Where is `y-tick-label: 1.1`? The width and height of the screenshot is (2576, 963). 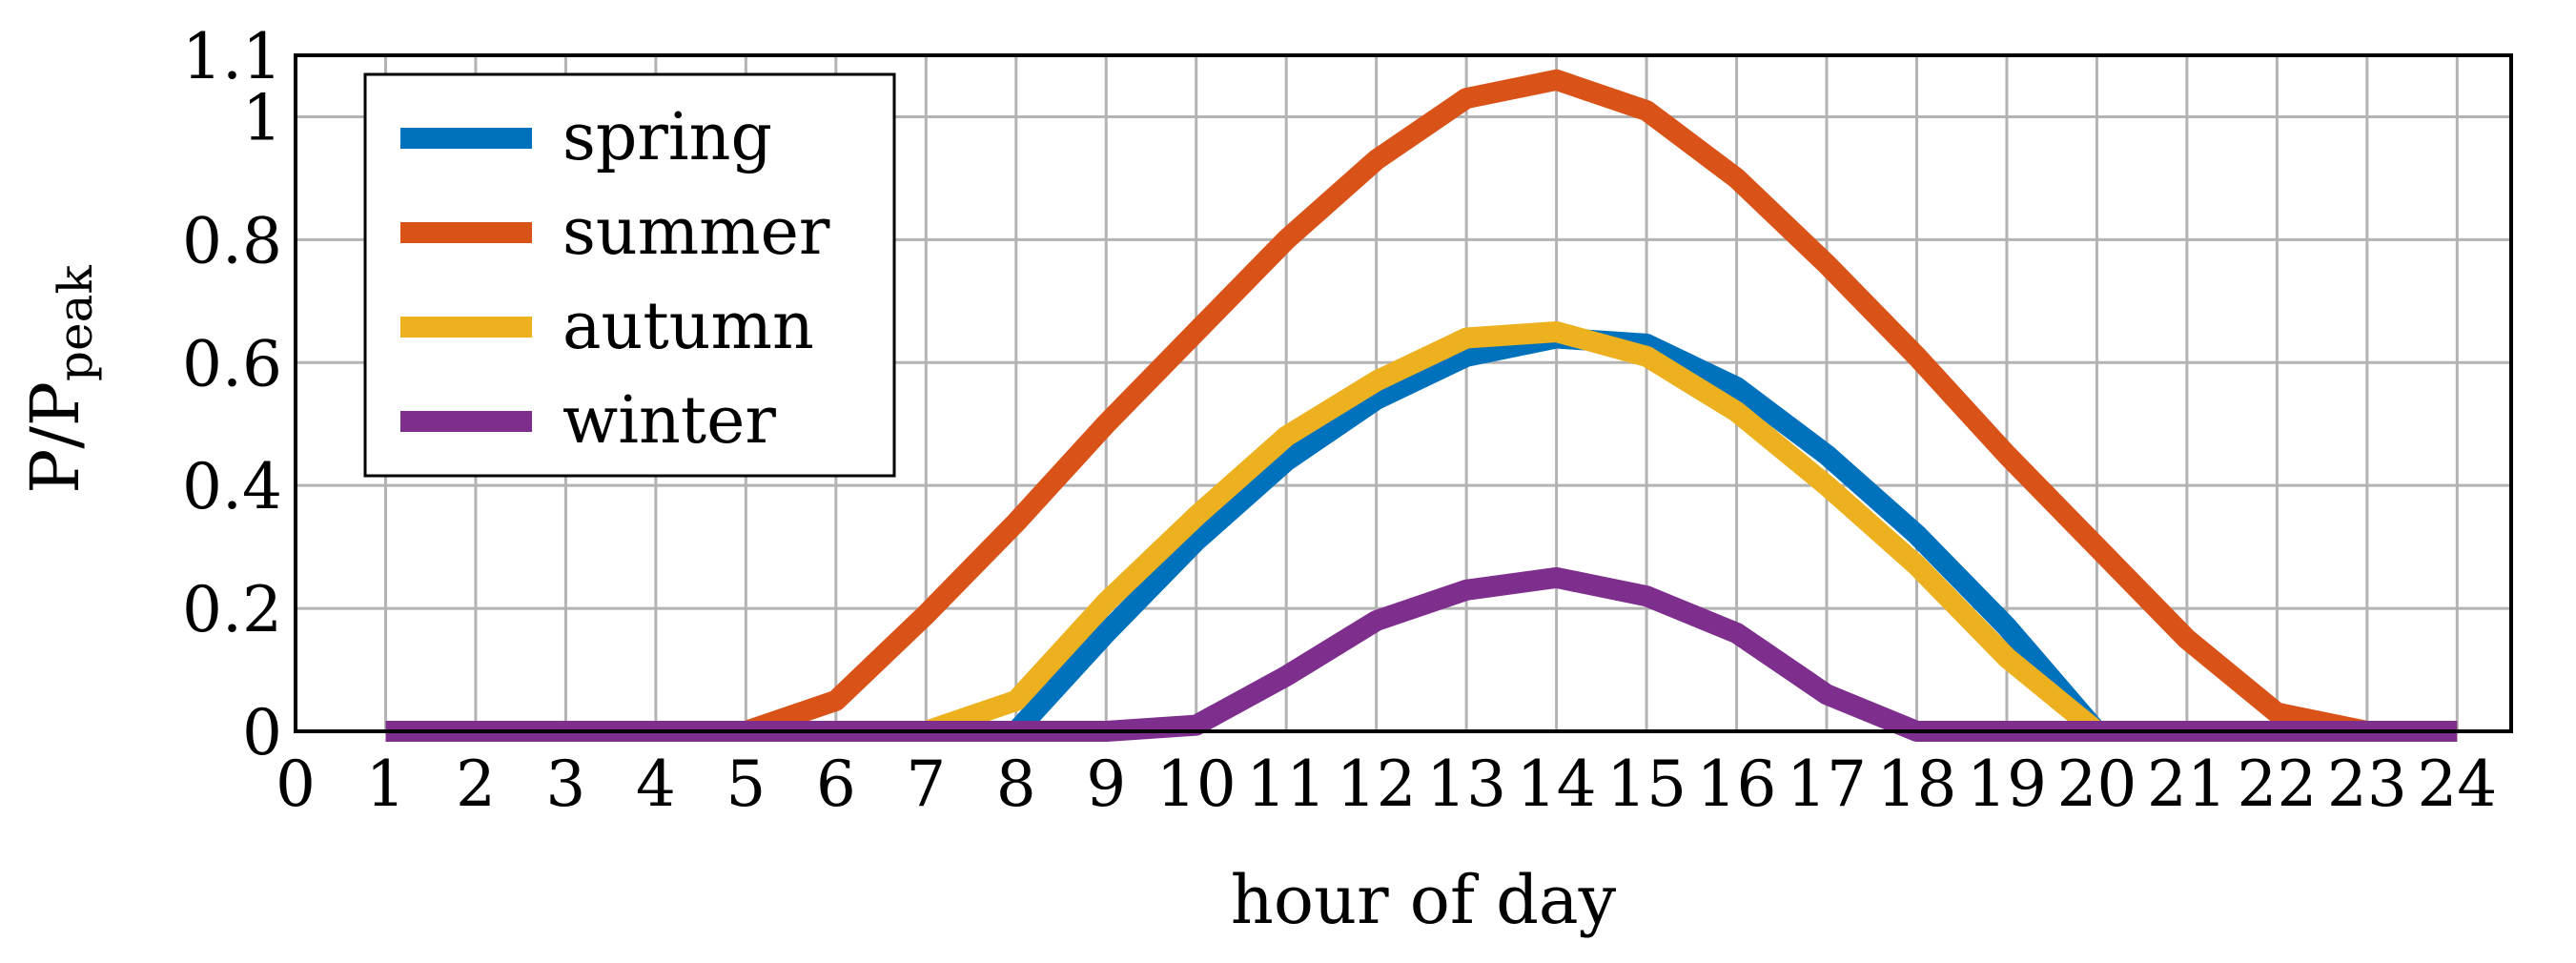 y-tick-label: 1.1 is located at coordinates (232, 56).